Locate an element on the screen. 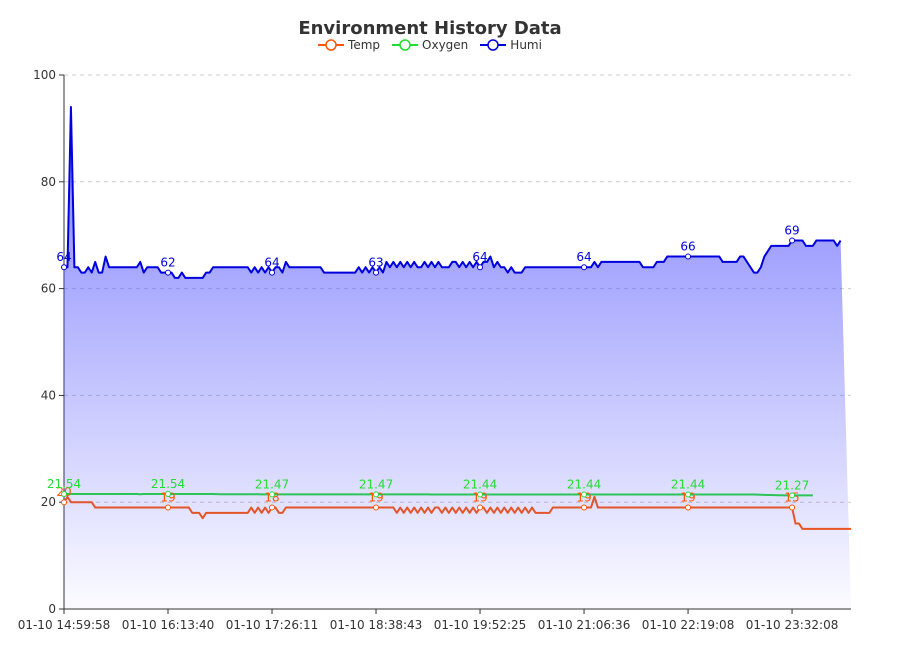 This screenshot has width=904, height=645. y-tick-label: 100 is located at coordinates (44, 75).